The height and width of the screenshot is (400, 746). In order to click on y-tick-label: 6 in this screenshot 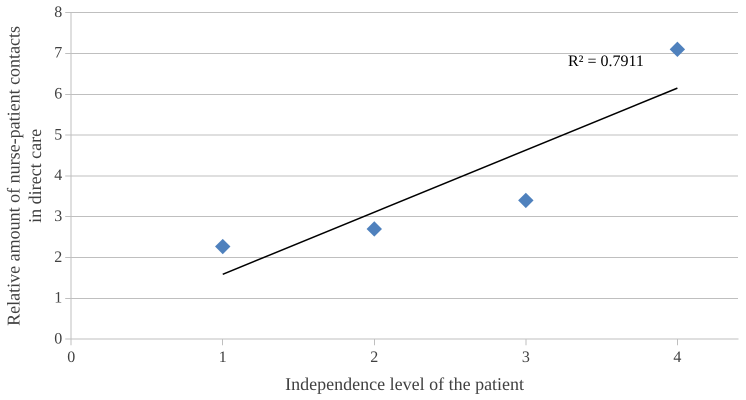, I will do `click(58, 93)`.